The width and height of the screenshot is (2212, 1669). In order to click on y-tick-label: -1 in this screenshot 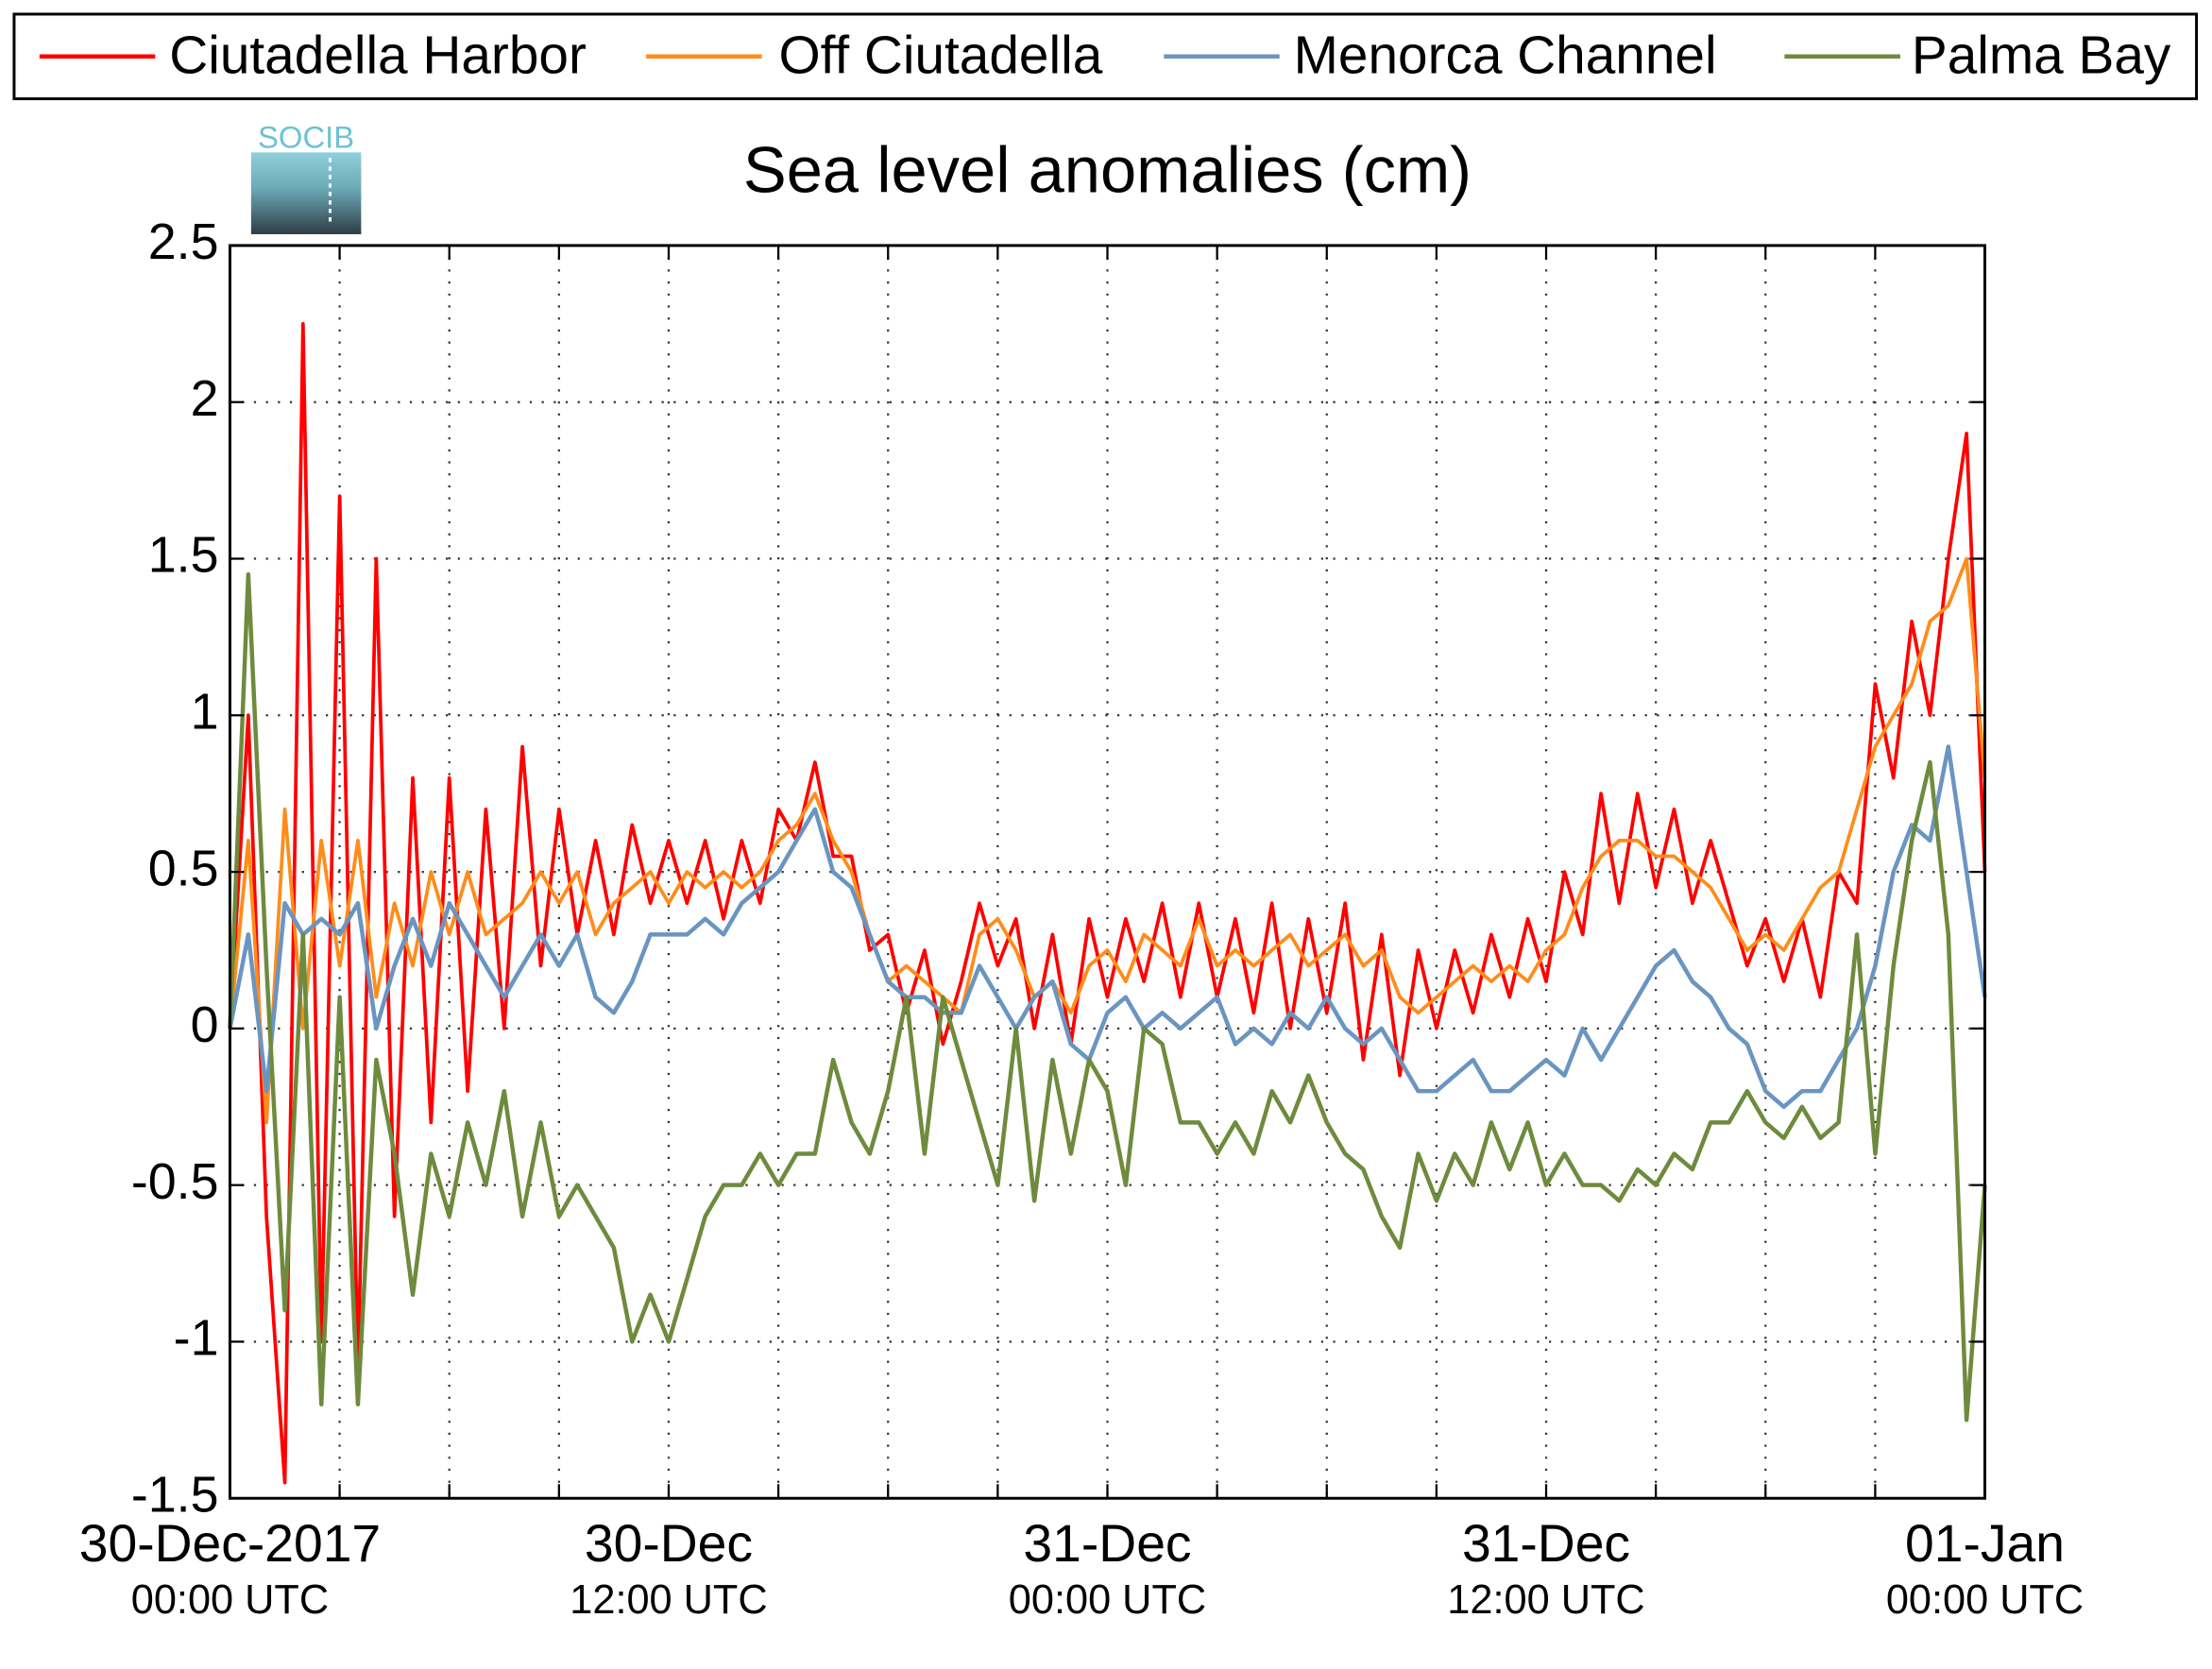, I will do `click(196, 1338)`.